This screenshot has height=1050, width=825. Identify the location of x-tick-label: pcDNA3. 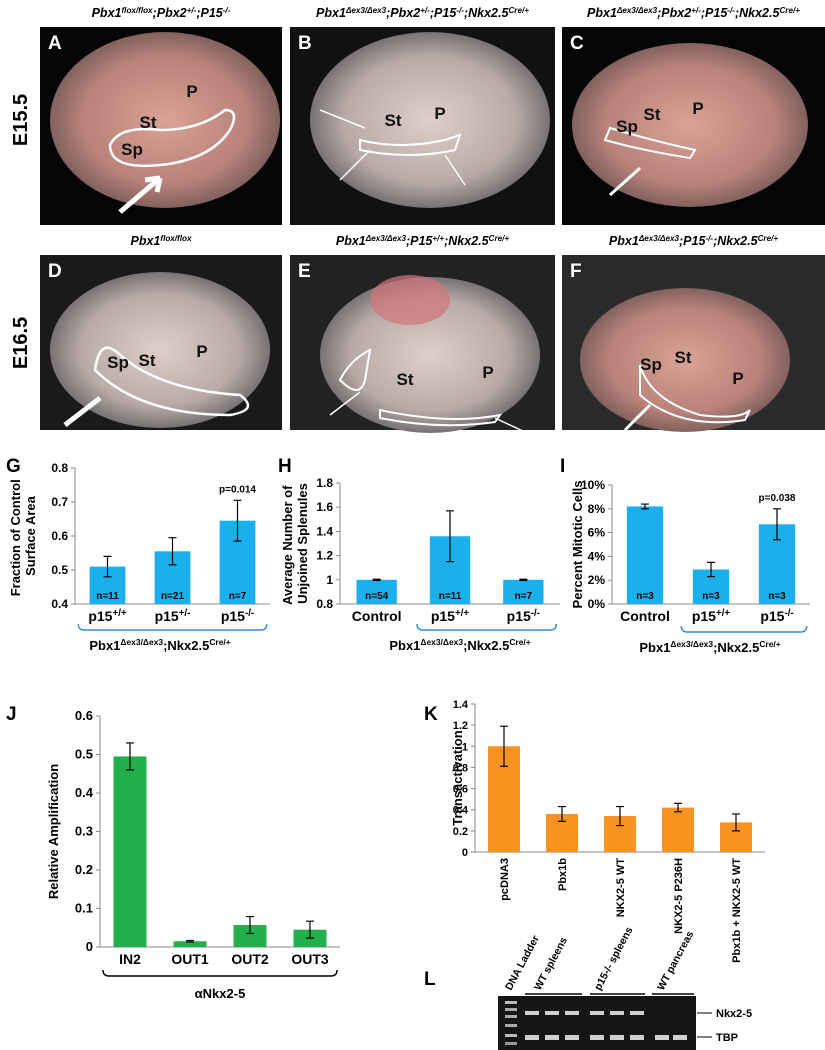
(505, 879).